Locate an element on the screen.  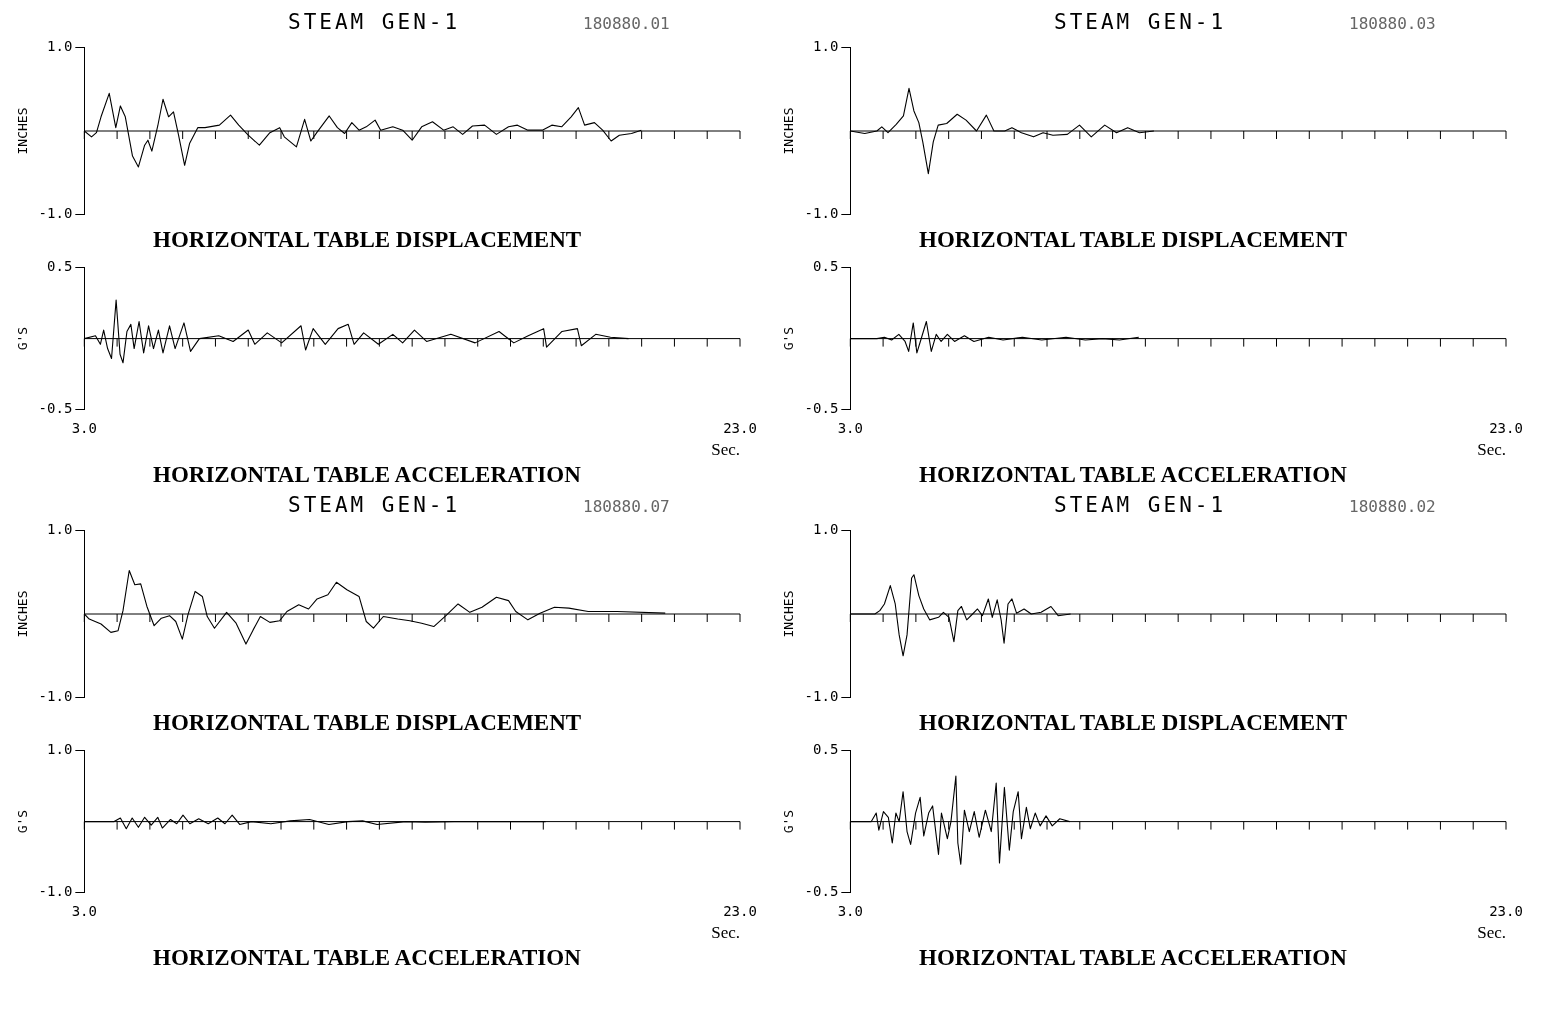
chart-subtitle: 180880.07 is located at coordinates (626, 506).